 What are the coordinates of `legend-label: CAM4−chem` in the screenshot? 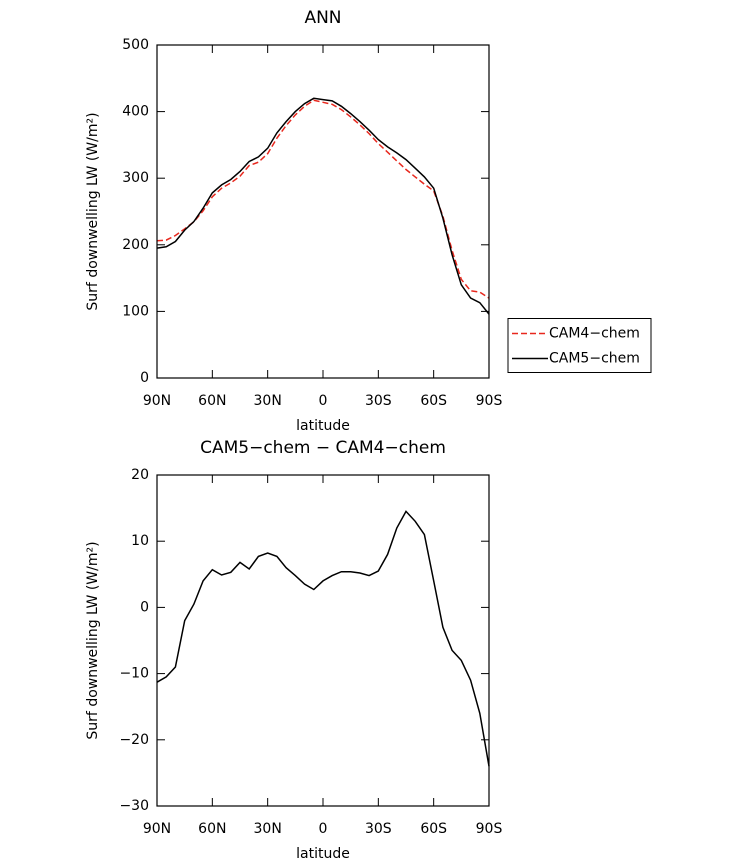 It's located at (594, 334).